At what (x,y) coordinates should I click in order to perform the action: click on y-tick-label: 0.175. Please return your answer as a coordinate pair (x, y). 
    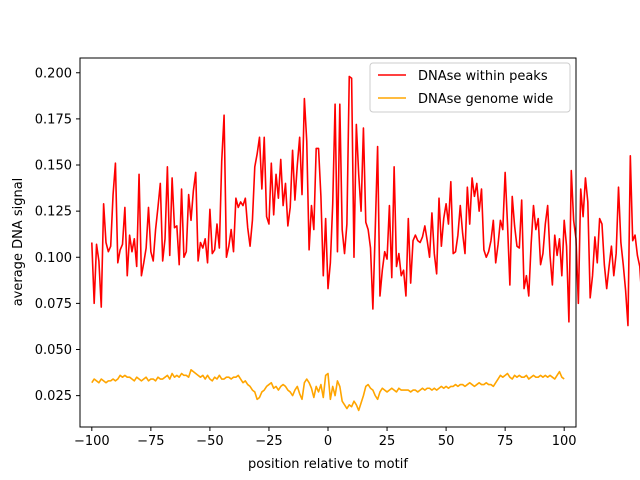
    Looking at the image, I should click on (53, 119).